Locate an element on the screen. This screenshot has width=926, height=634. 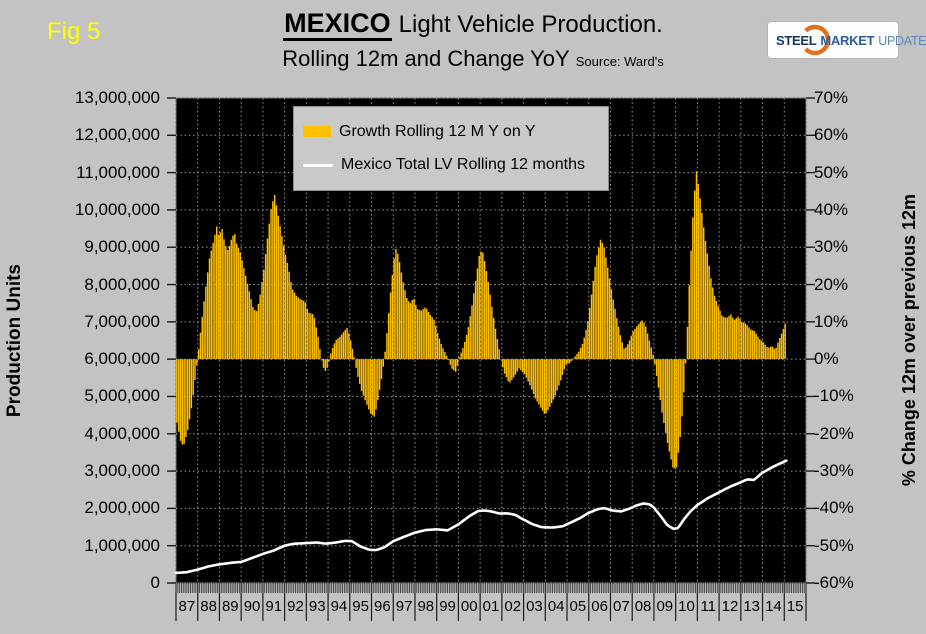
title-line-2: Rolling 12m and Change YoY Source: Ward's is located at coordinates (473, 59).